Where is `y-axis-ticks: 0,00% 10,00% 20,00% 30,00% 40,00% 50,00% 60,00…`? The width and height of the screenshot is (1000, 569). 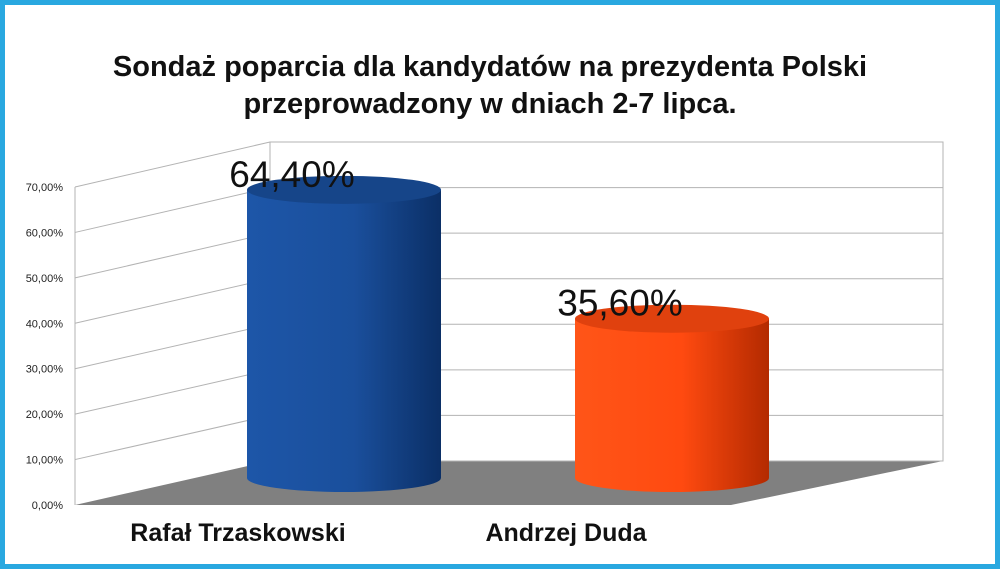 y-axis-ticks: 0,00% 10,00% 20,00% 30,00% 40,00% 50,00% 60,00… is located at coordinates (45, 347).